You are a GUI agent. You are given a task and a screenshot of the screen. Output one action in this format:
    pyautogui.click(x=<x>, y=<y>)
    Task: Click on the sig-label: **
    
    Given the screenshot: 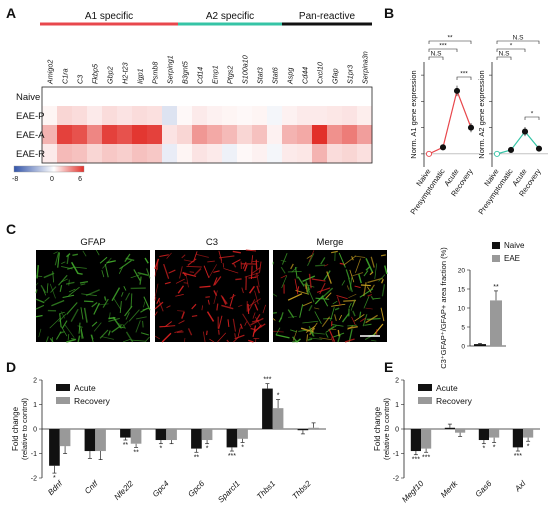 What is the action you would take?
    pyautogui.click(x=496, y=287)
    